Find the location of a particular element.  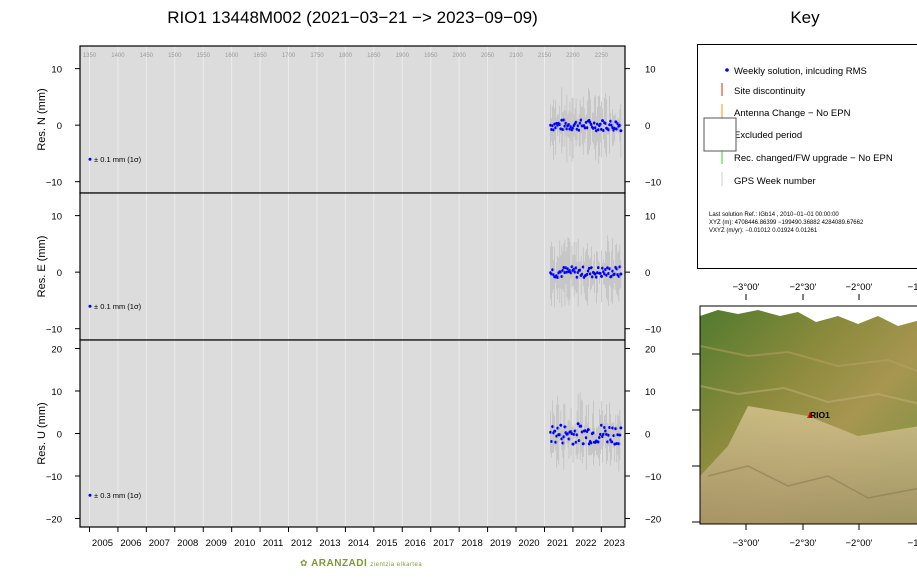

key-item-receiver: Rec. changed/FW upgrade − No EPN is located at coordinates (813, 158).